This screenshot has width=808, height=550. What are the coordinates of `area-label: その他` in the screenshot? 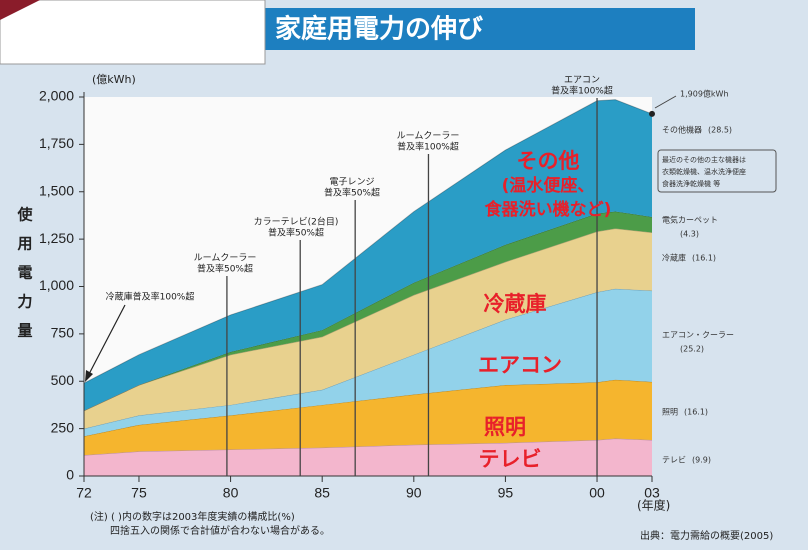 It's located at (548, 161).